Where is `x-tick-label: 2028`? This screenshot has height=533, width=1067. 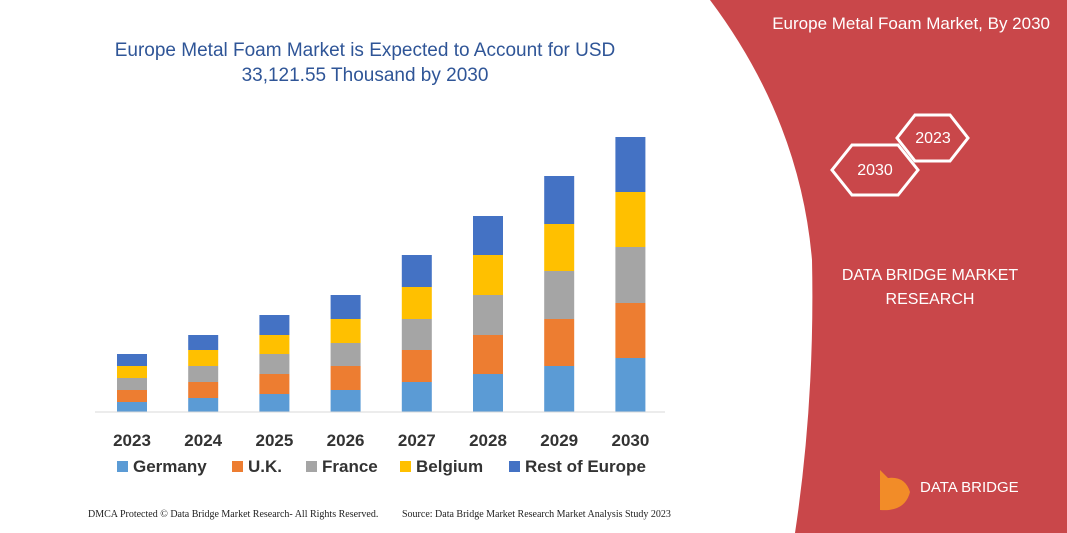
x-tick-label: 2028 is located at coordinates (488, 440).